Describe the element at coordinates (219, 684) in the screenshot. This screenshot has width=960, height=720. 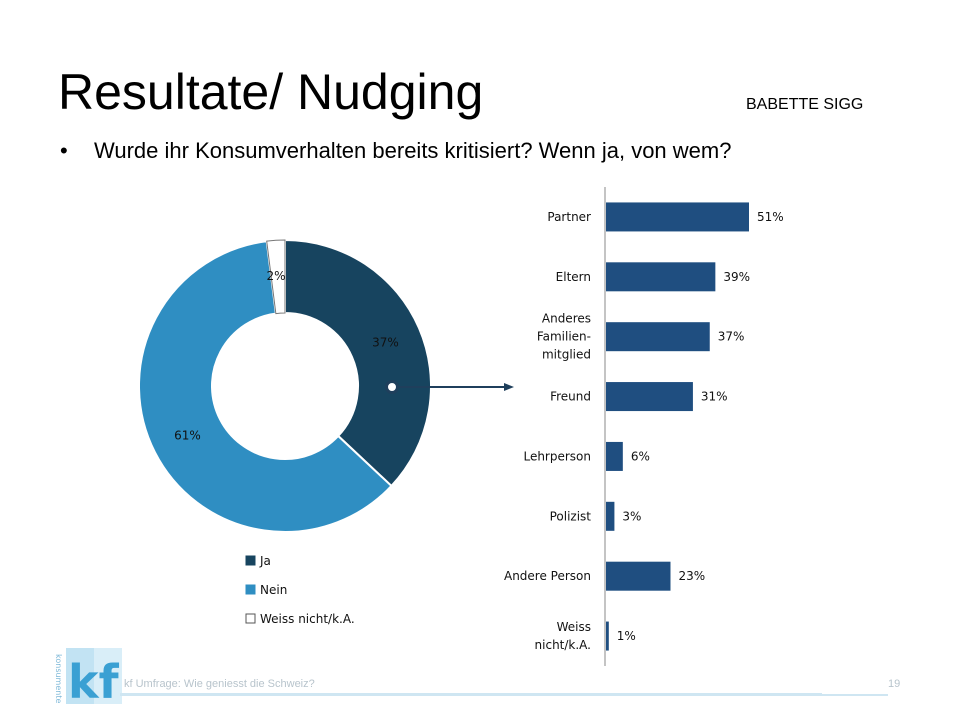
I see `footer-source: kf Umfrage: Wie geniesst die Schweiz?` at that location.